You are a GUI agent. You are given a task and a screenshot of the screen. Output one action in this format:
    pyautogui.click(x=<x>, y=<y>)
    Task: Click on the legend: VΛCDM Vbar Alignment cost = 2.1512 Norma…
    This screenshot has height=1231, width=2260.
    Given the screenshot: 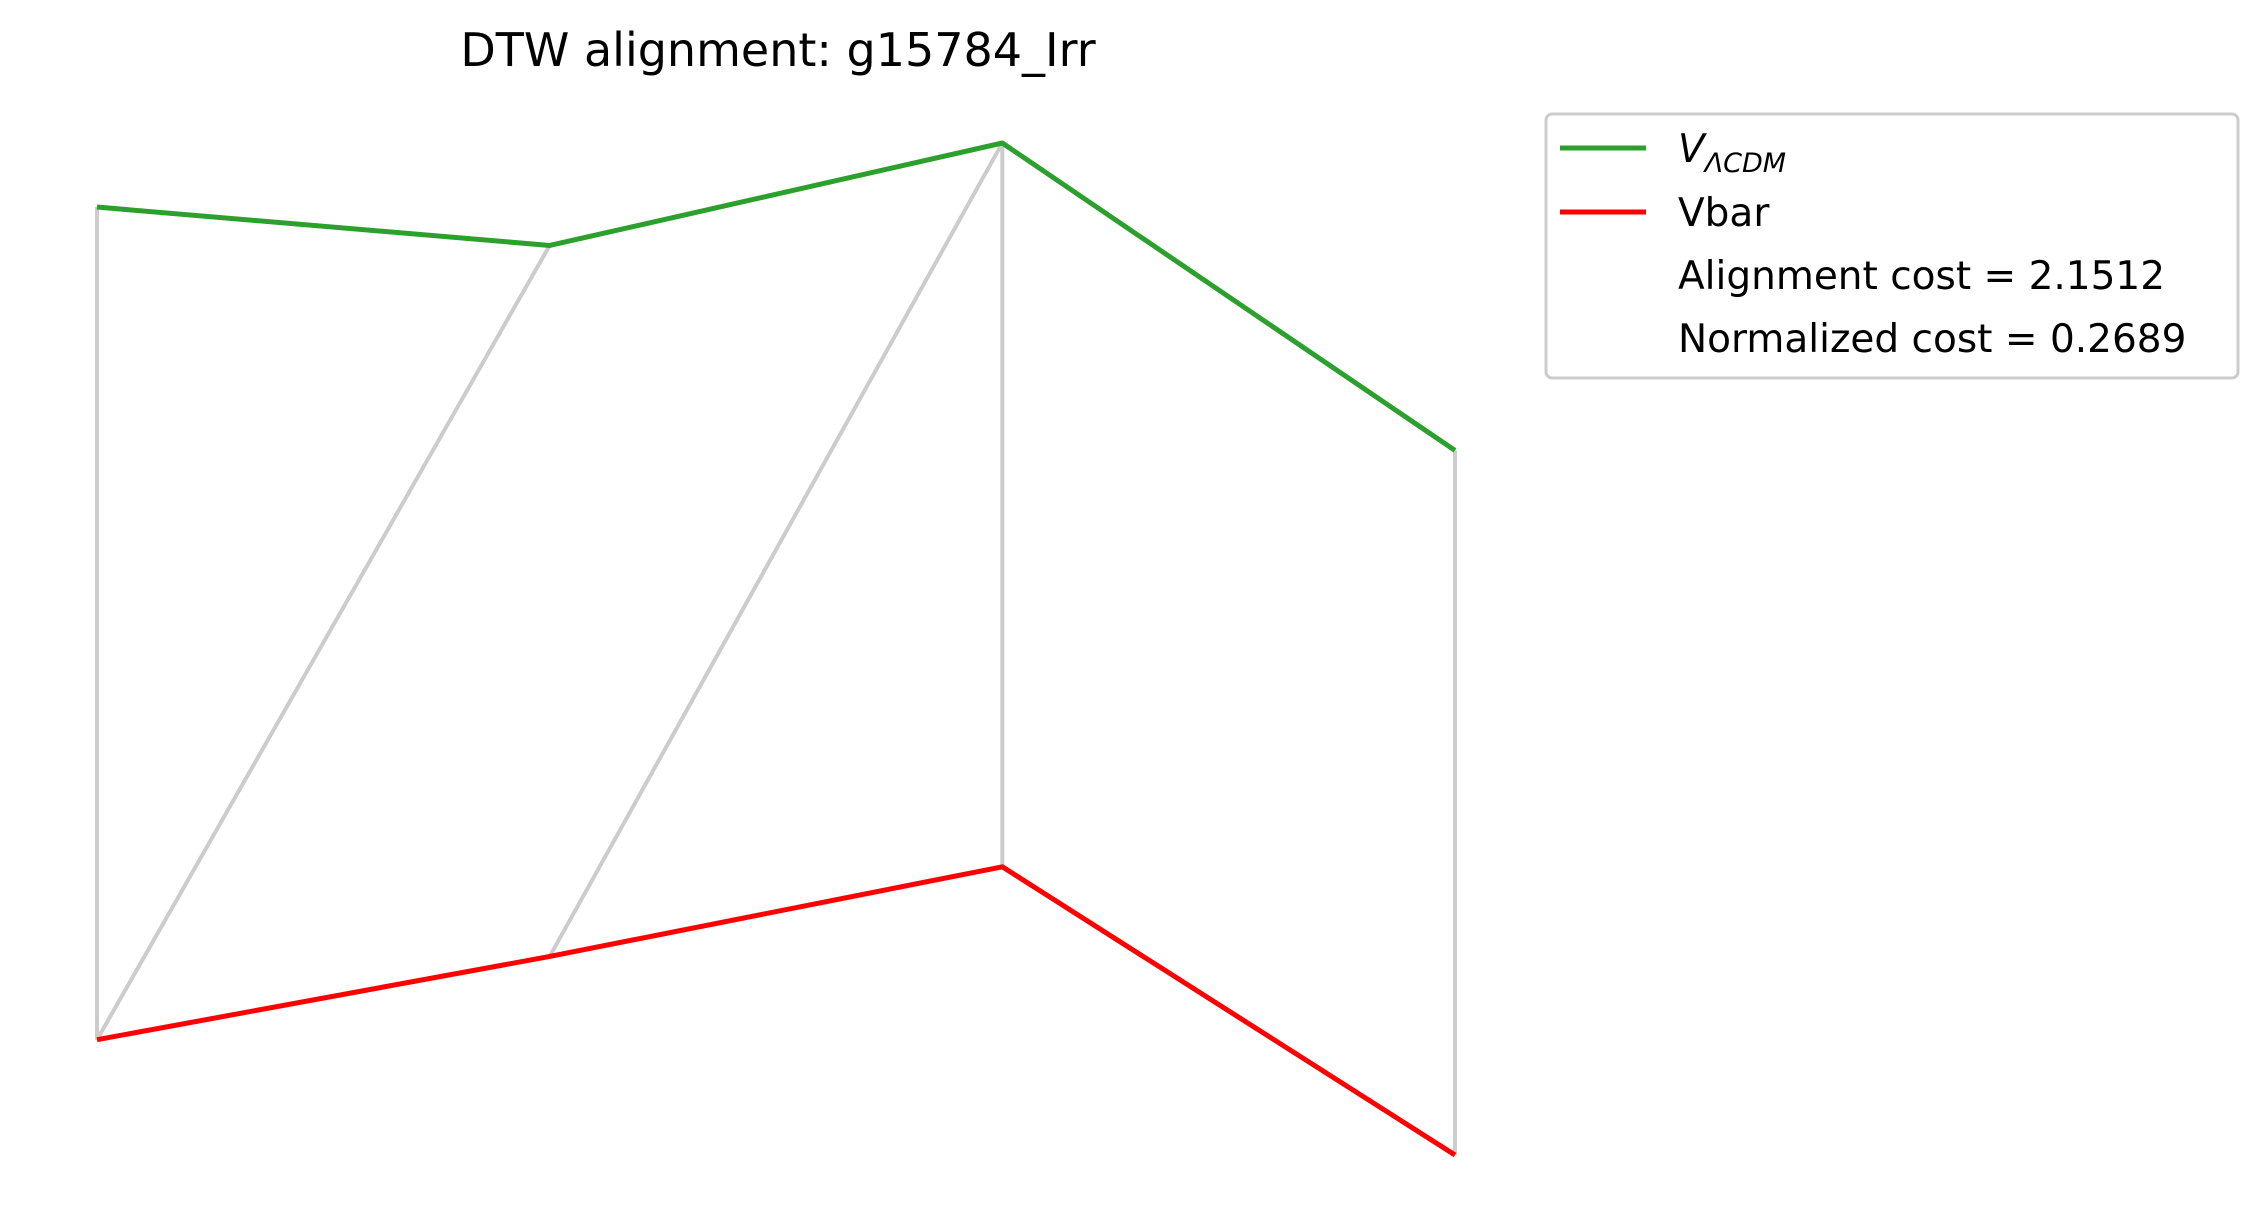 What is the action you would take?
    pyautogui.click(x=1892, y=246)
    